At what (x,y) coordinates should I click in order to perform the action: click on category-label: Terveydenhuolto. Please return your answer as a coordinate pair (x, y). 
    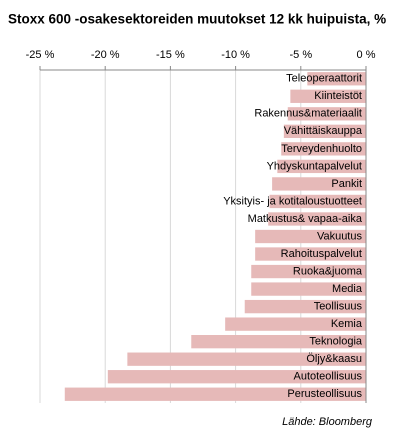
    Looking at the image, I should click on (321, 149).